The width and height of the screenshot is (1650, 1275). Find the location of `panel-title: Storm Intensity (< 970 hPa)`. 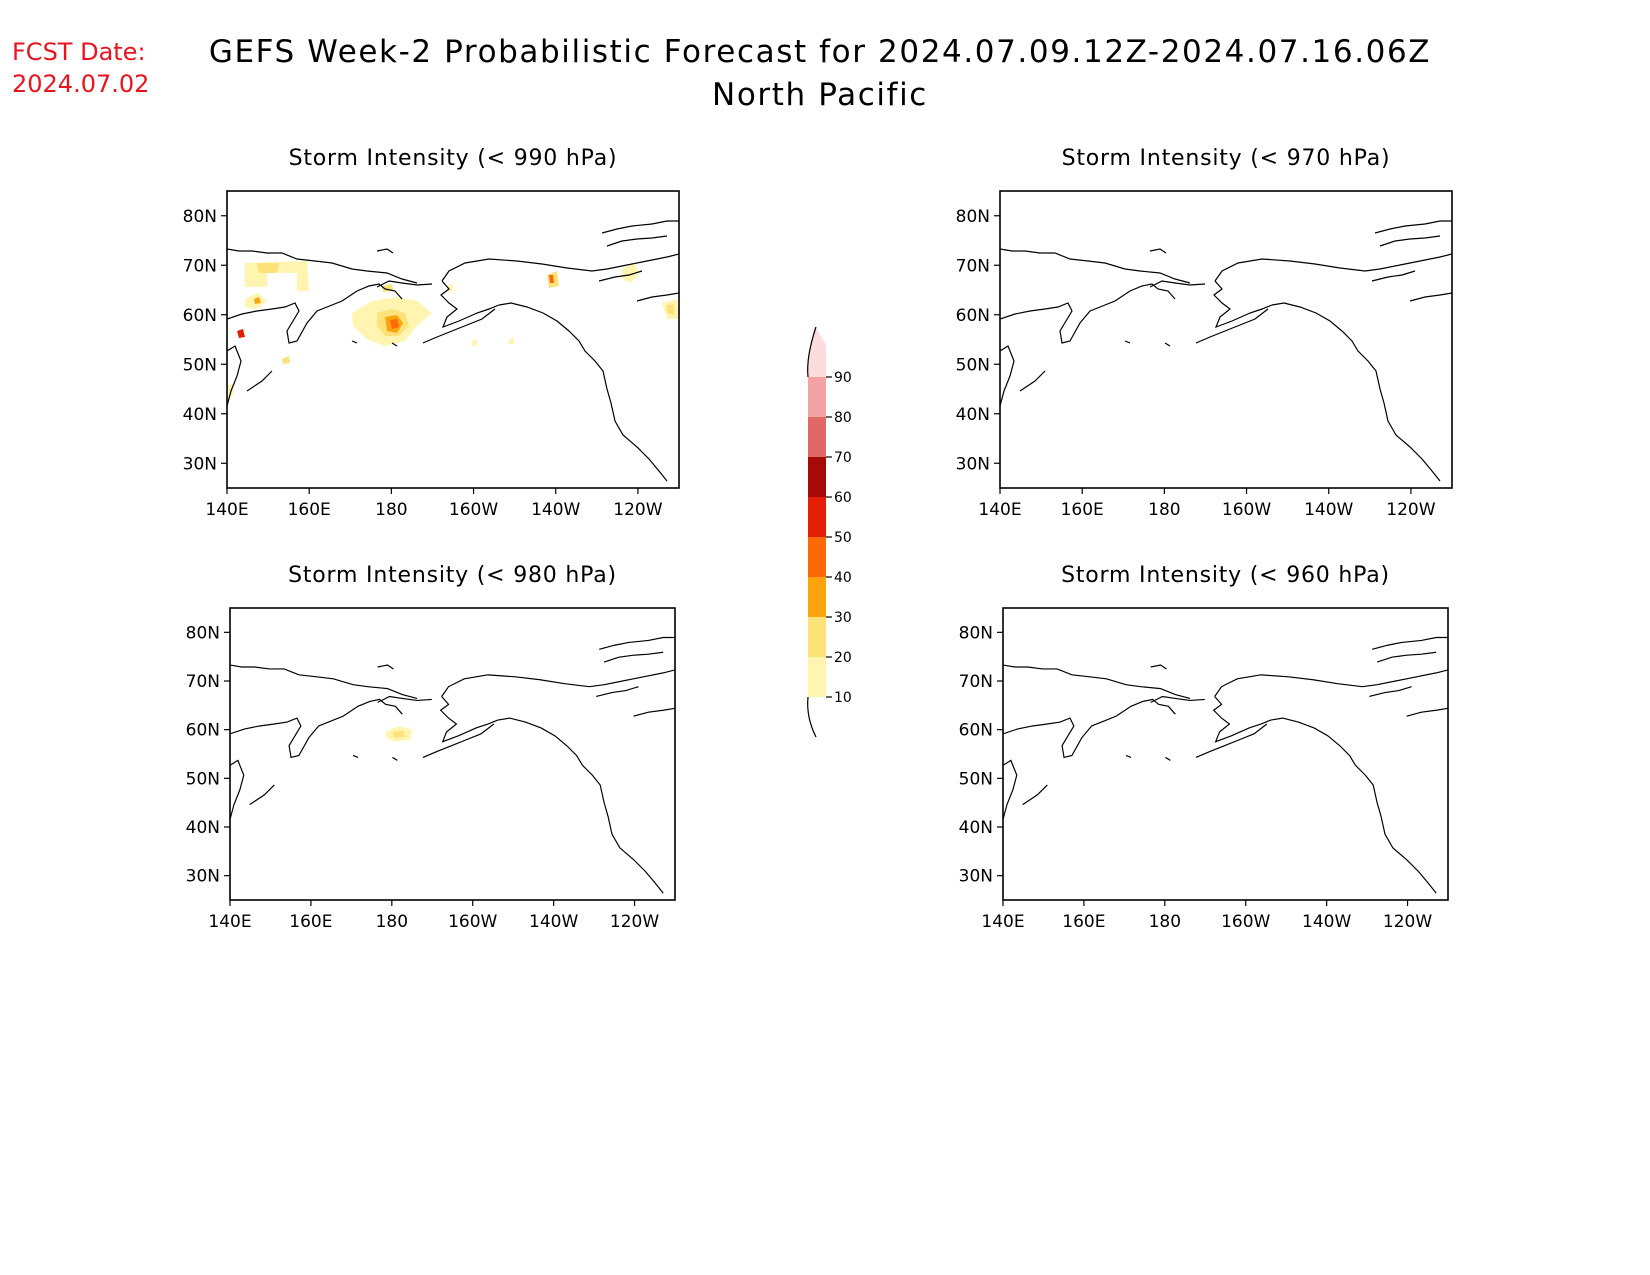

panel-title: Storm Intensity (< 970 hPa) is located at coordinates (1226, 158).